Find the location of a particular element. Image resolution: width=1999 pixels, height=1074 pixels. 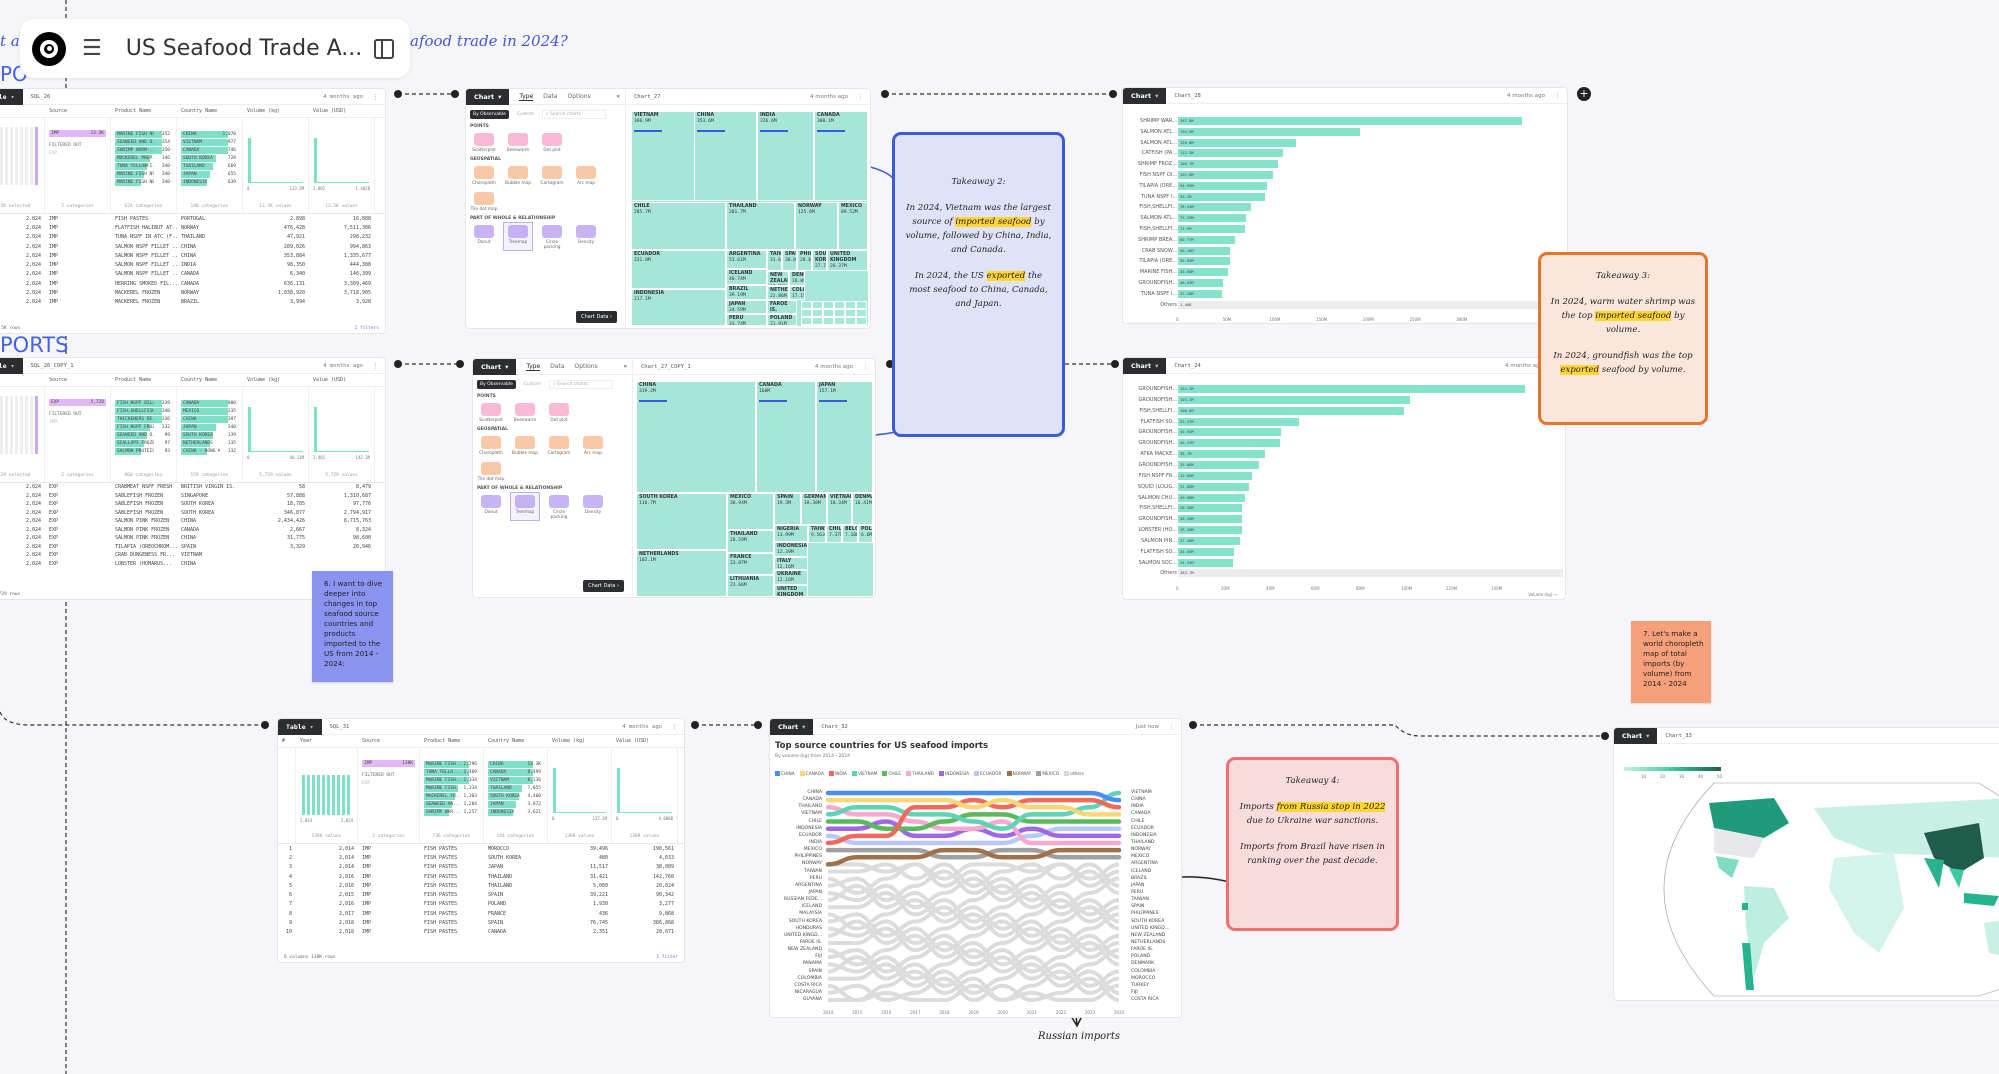

treemap-cell: VIETNAM18.34M is located at coordinates (839, 509).